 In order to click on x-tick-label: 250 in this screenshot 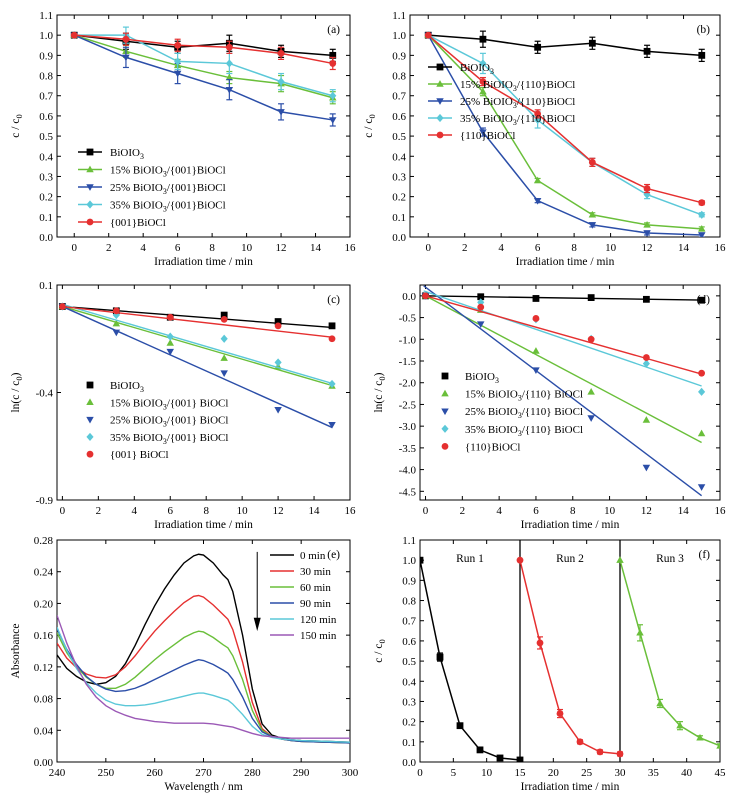, I will do `click(106, 773)`.